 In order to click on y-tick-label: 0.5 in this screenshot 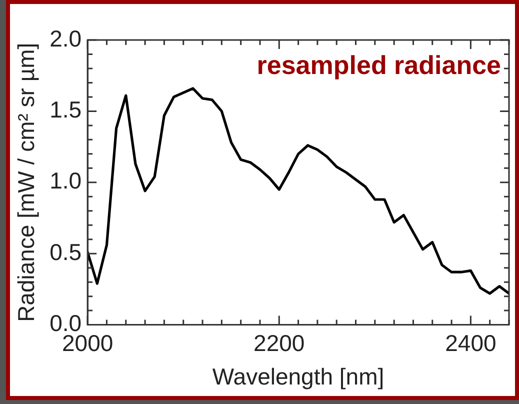, I will do `click(66, 251)`.